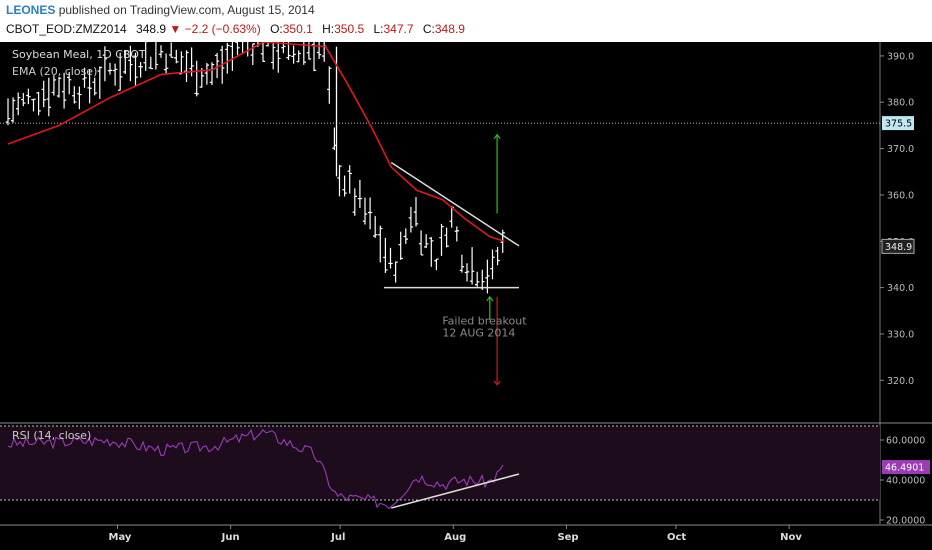  Describe the element at coordinates (328, 29) in the screenshot. I see `high-label: H:` at that location.